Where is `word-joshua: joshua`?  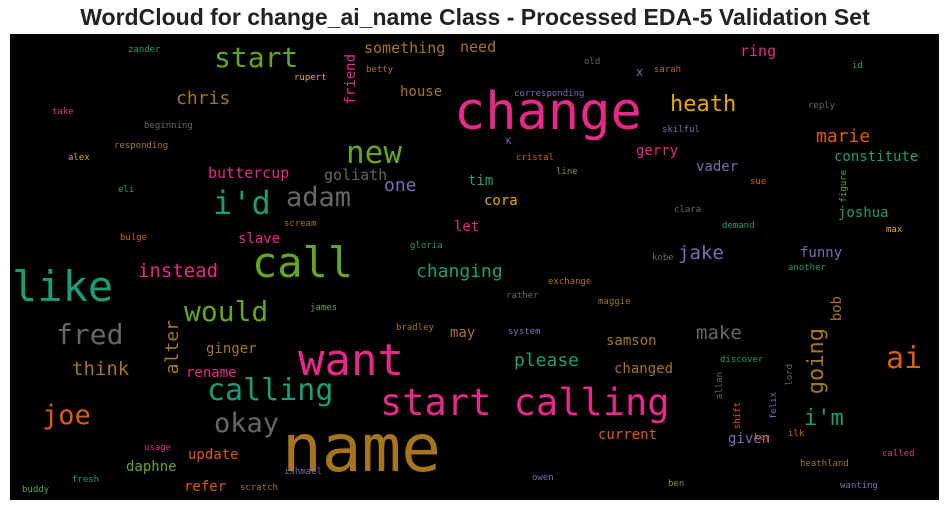 word-joshua: joshua is located at coordinates (863, 213).